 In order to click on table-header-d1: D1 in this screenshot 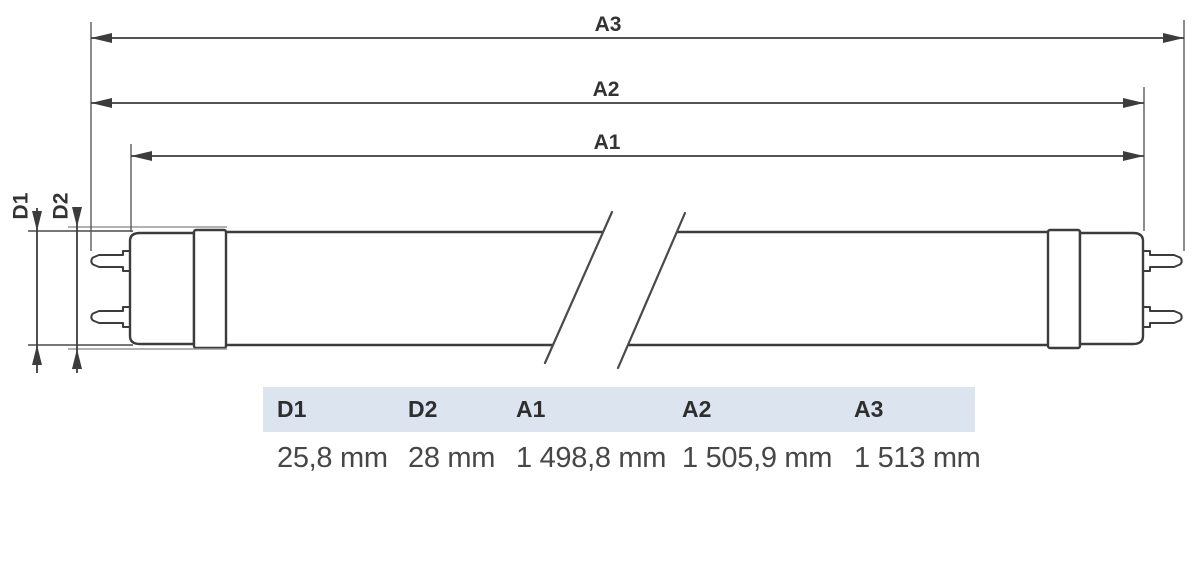, I will do `click(292, 409)`.